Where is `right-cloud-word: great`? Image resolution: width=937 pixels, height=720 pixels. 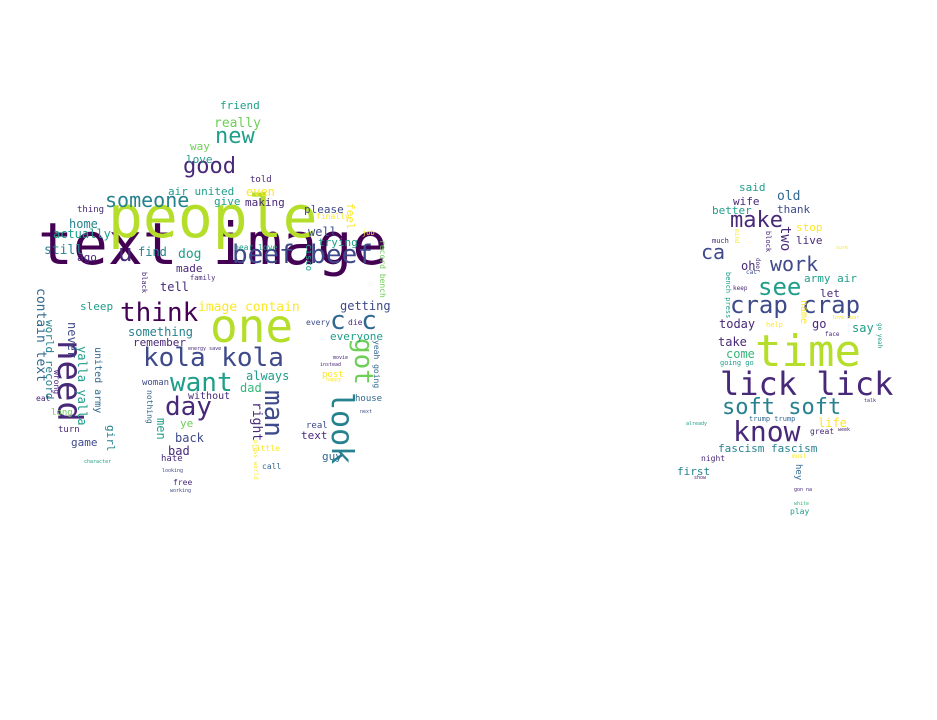 right-cloud-word: great is located at coordinates (822, 431).